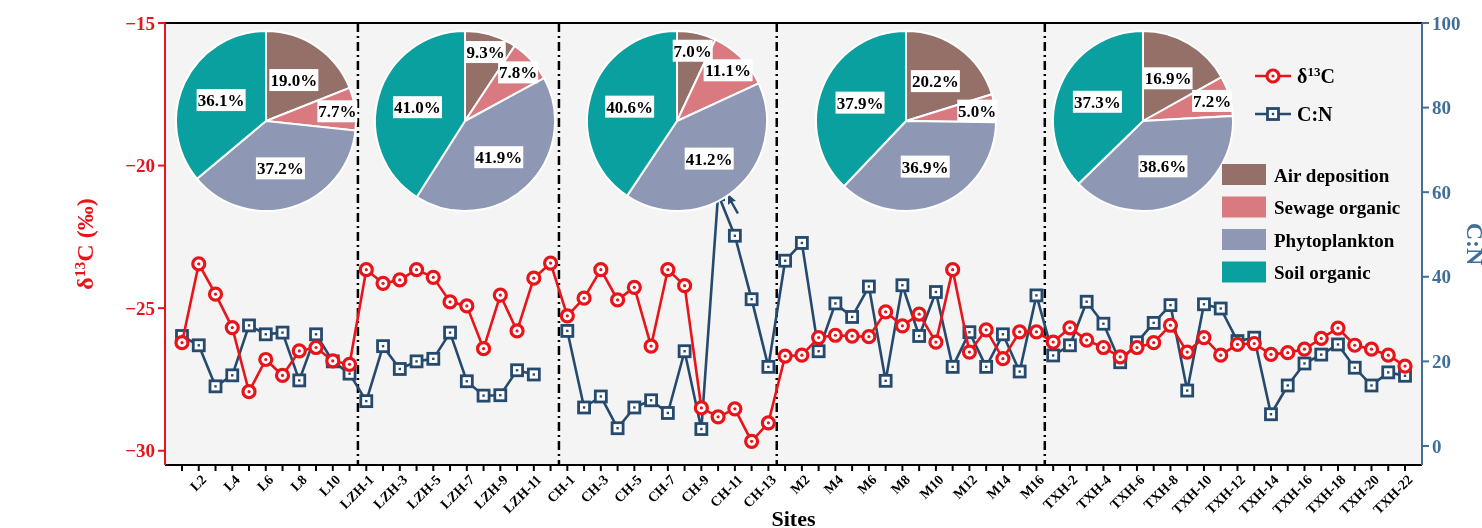 This screenshot has height=528, width=1482. Describe the element at coordinates (265, 483) in the screenshot. I see `x-tick-label: L6` at that location.